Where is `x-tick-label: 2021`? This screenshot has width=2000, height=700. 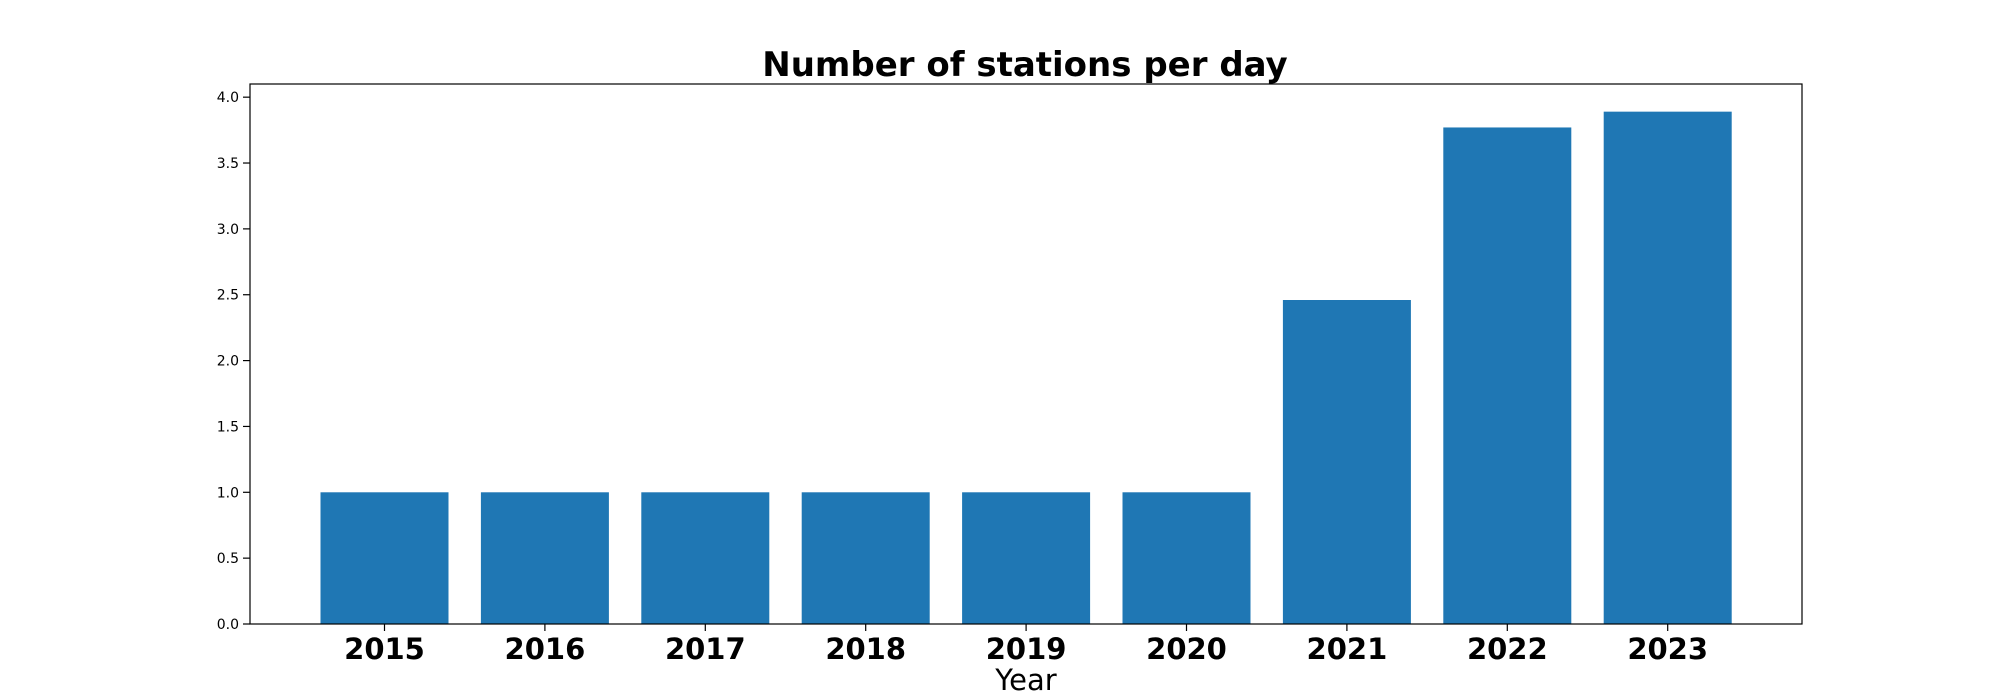 x-tick-label: 2021 is located at coordinates (1347, 649).